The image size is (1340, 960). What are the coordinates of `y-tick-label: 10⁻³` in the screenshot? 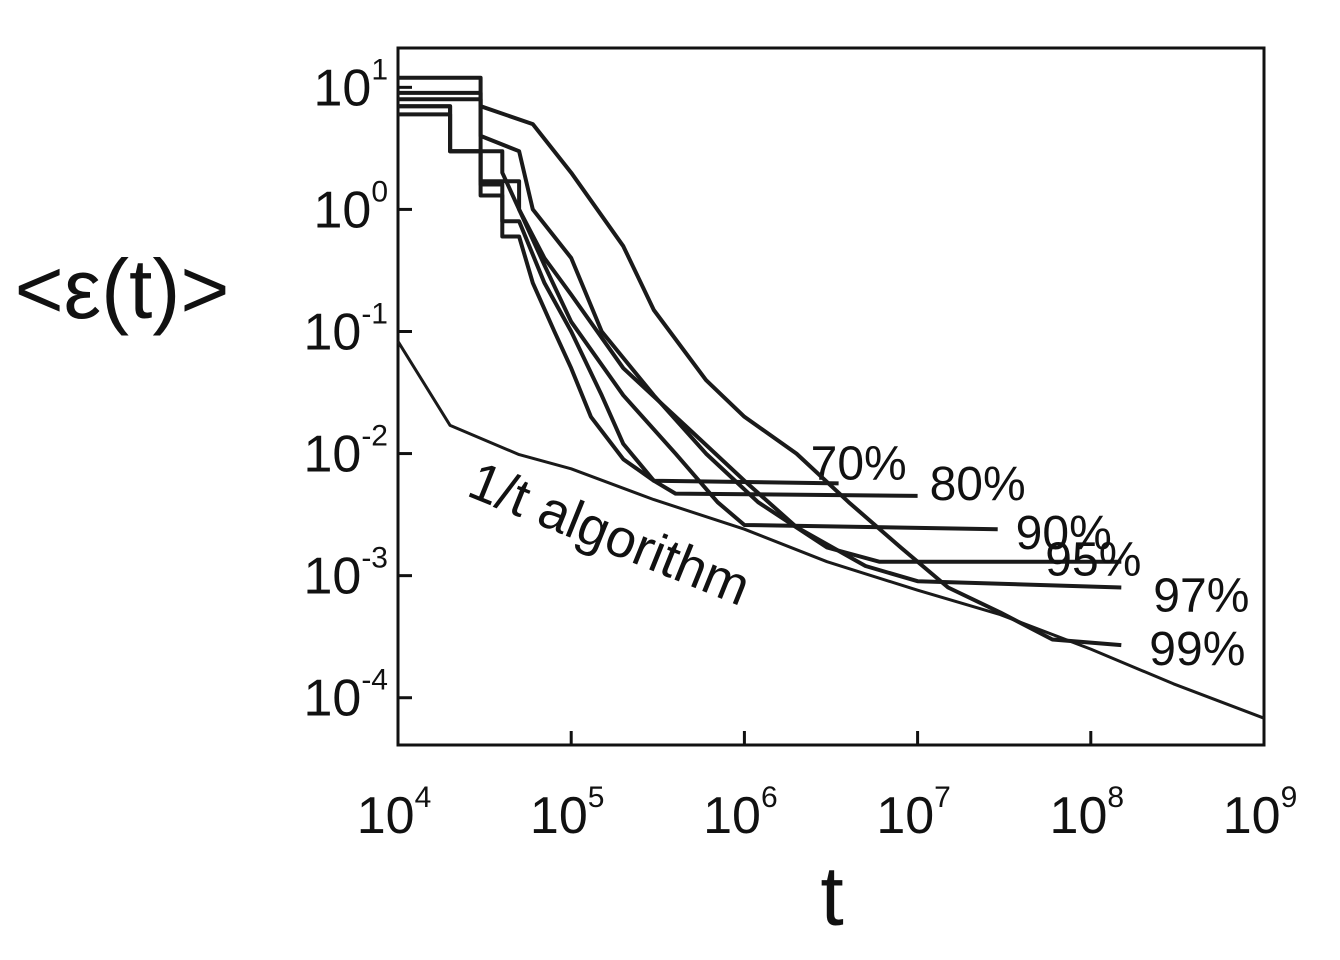 It's located at (345, 574).